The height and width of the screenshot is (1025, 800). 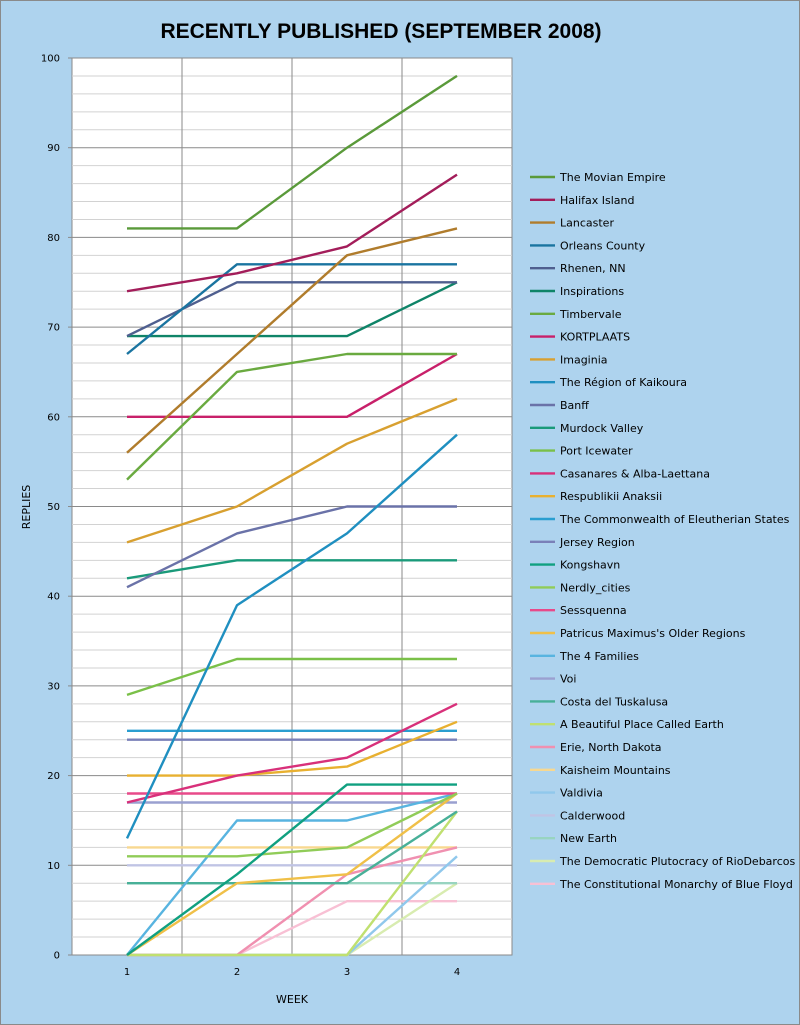 What do you see at coordinates (635, 473) in the screenshot?
I see `legend-entry: Casanares & Alba-Laettana` at bounding box center [635, 473].